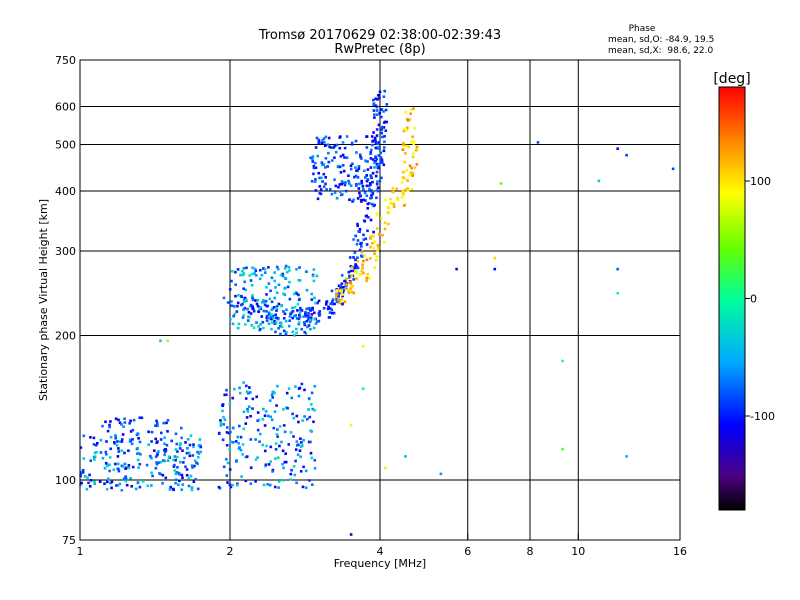  I want to click on x-tick-label: 1, so click(80, 551).